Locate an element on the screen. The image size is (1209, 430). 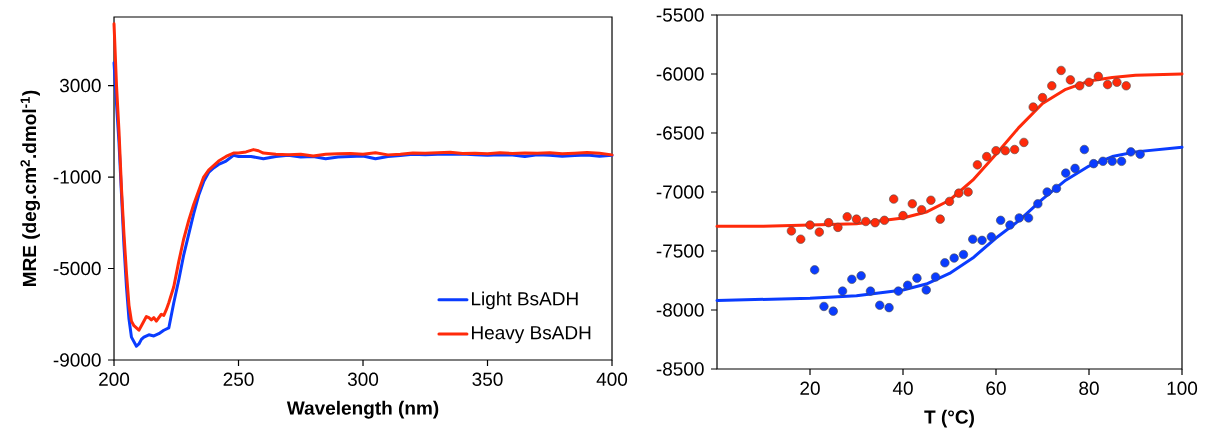
x-tick-label: 80 is located at coordinates (1089, 388).